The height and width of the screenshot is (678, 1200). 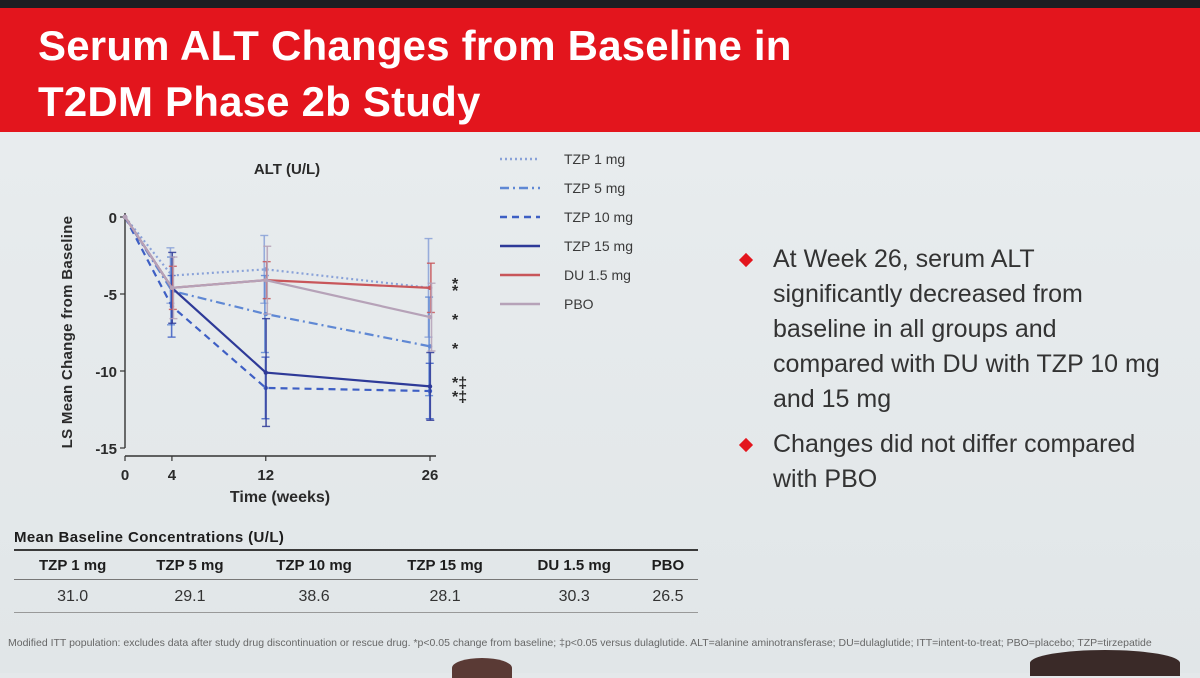 What do you see at coordinates (265, 475) in the screenshot?
I see `x-tick-label: 12` at bounding box center [265, 475].